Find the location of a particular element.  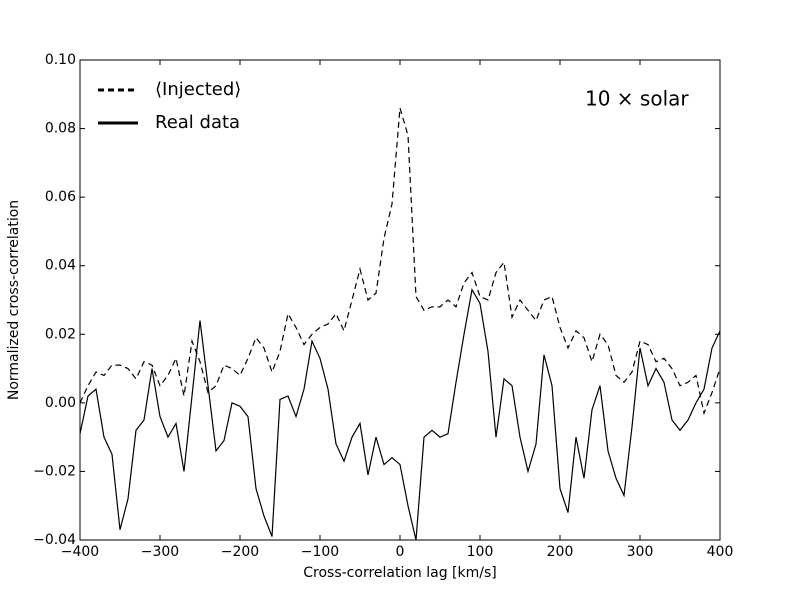

legend-label: Real data is located at coordinates (197, 122).